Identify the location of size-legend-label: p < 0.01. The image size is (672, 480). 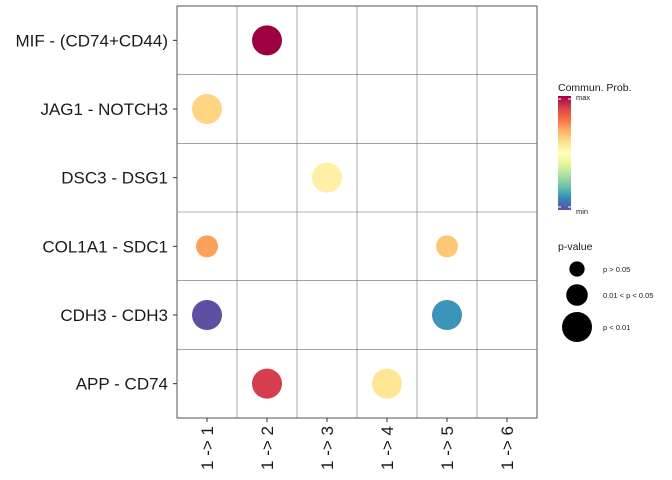
(616, 327).